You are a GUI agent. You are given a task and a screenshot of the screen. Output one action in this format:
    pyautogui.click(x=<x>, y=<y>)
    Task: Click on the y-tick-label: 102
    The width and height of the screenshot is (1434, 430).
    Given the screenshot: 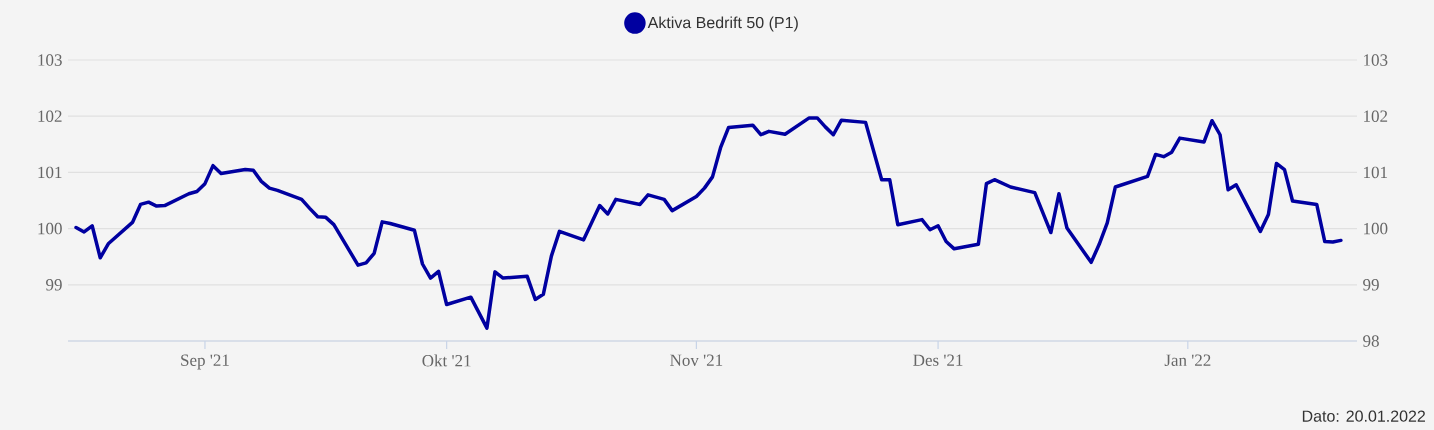 What is the action you would take?
    pyautogui.click(x=50, y=116)
    